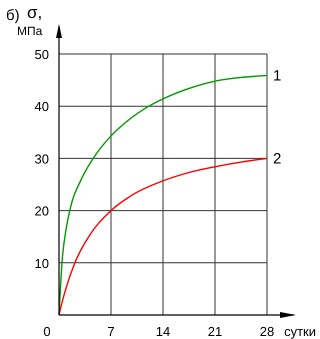  Describe the element at coordinates (267, 331) in the screenshot. I see `x-tick-label: 28` at that location.